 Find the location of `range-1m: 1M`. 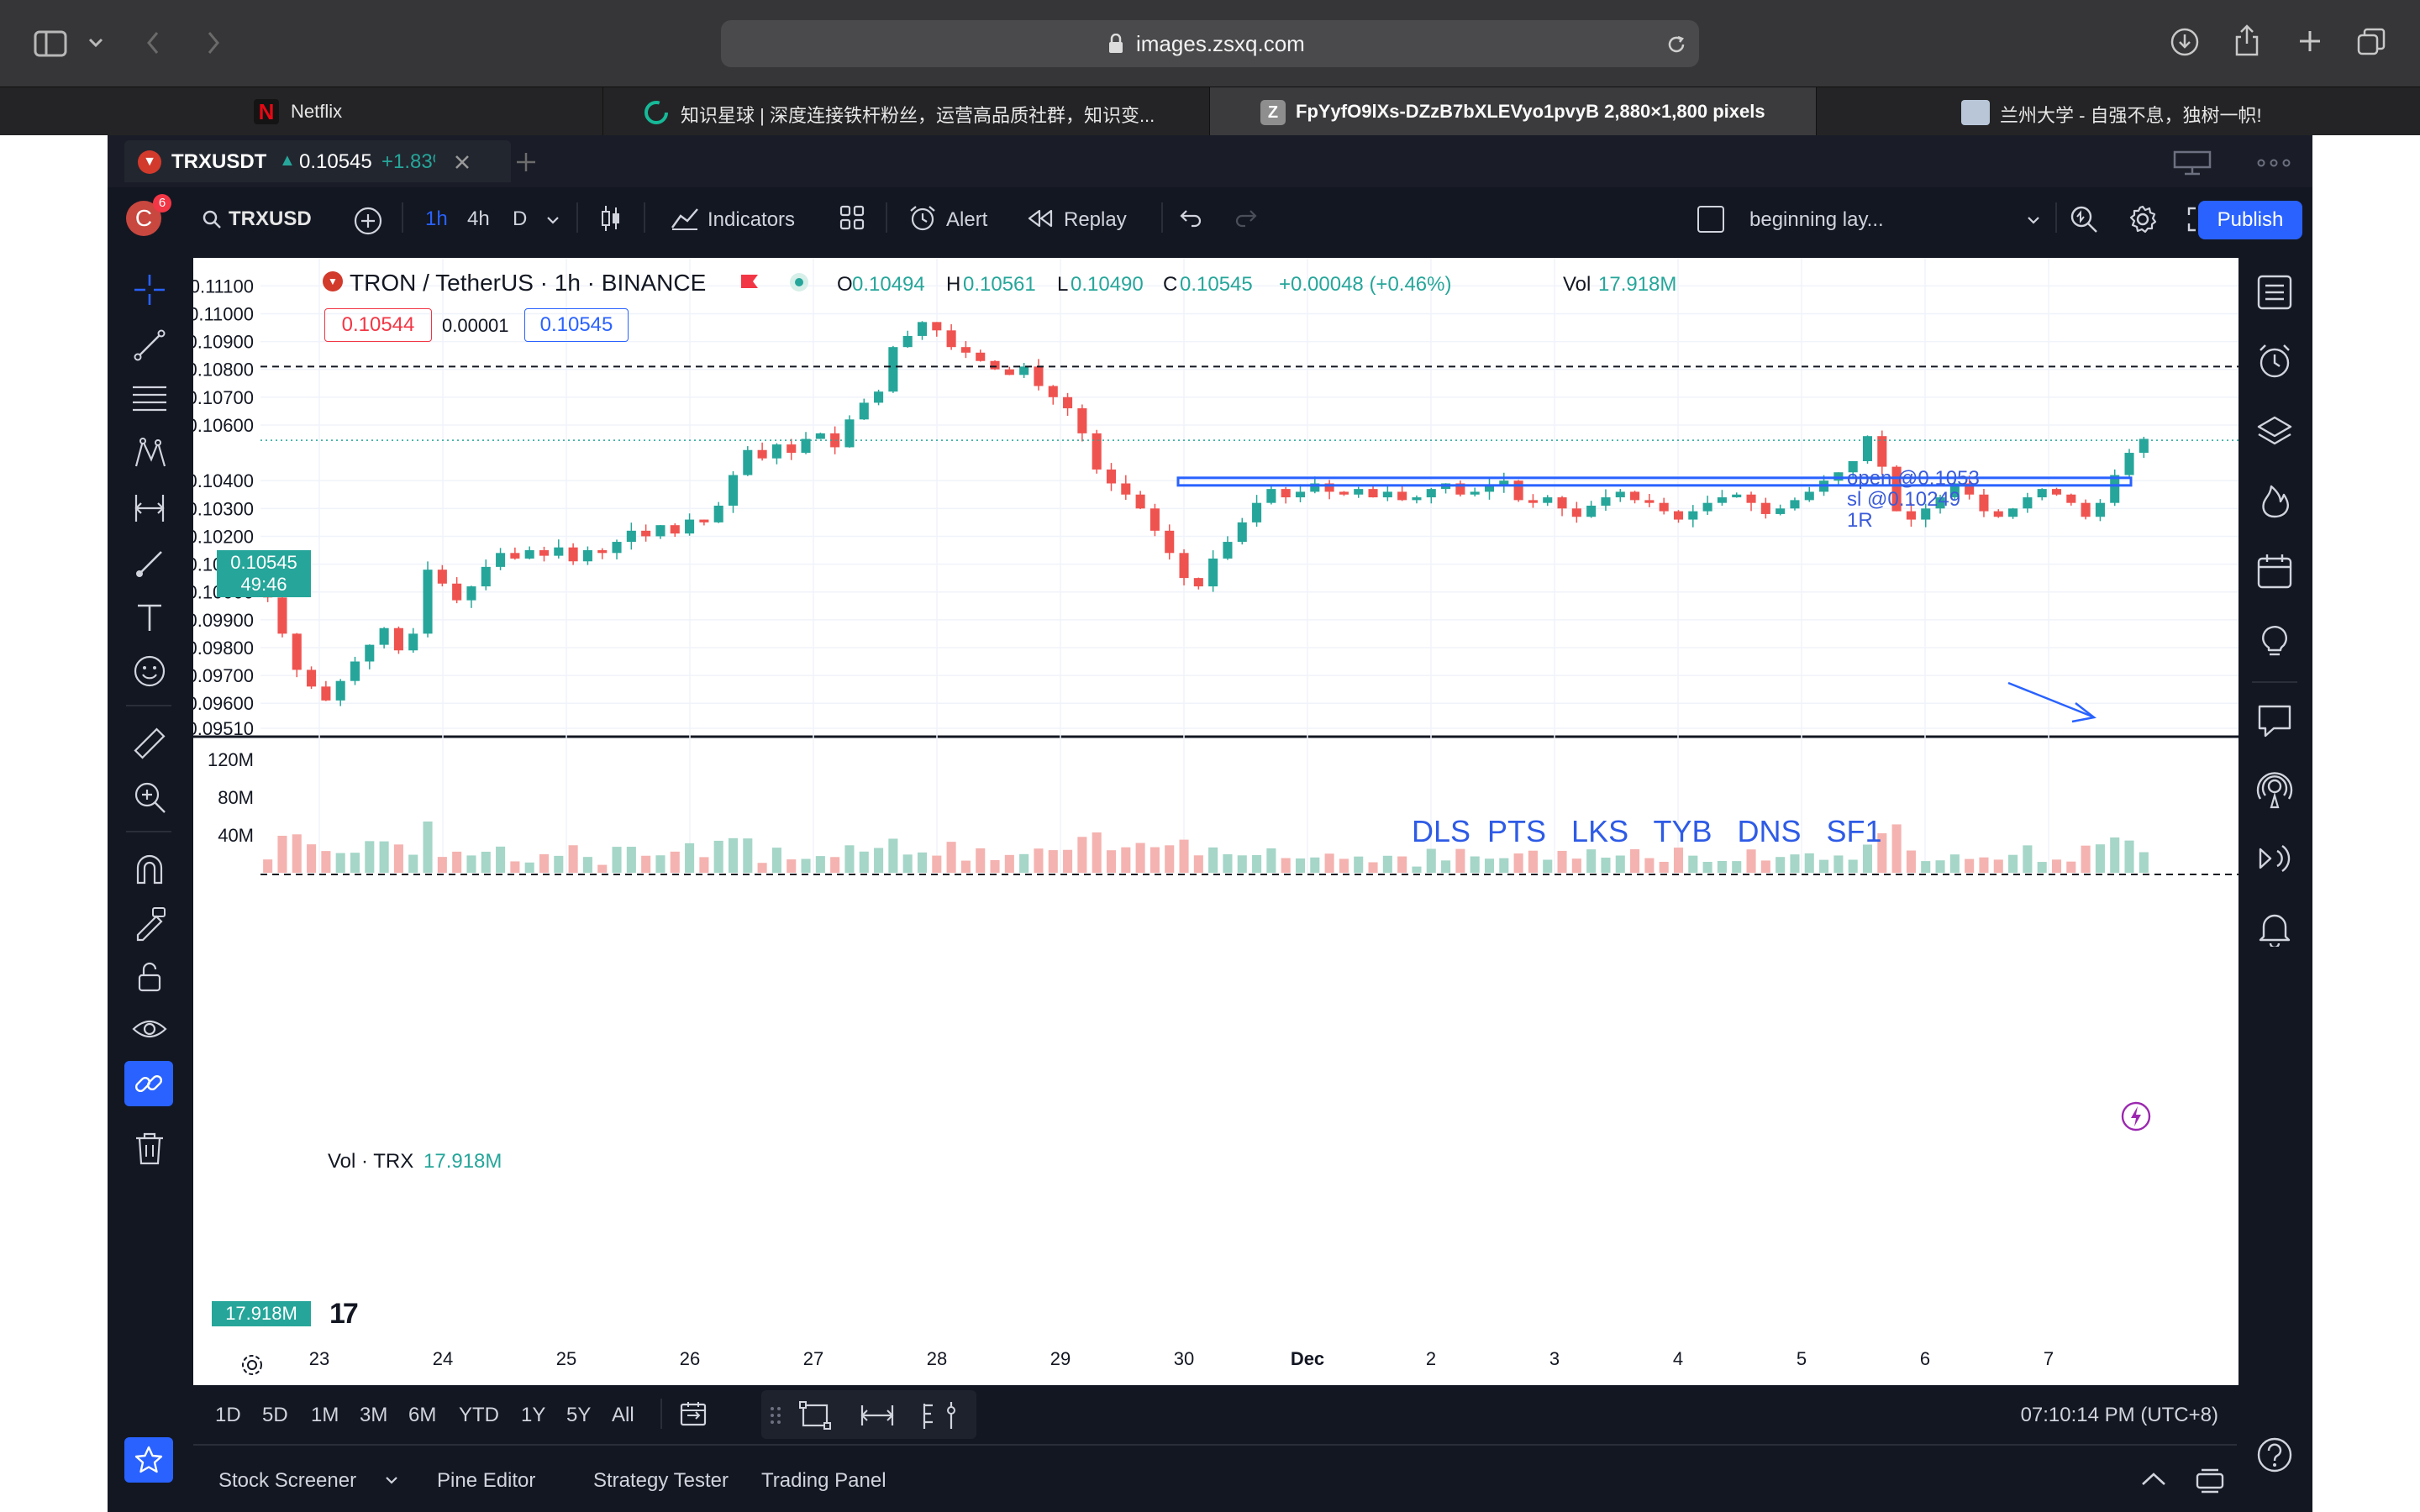

range-1m: 1M is located at coordinates (325, 1415).